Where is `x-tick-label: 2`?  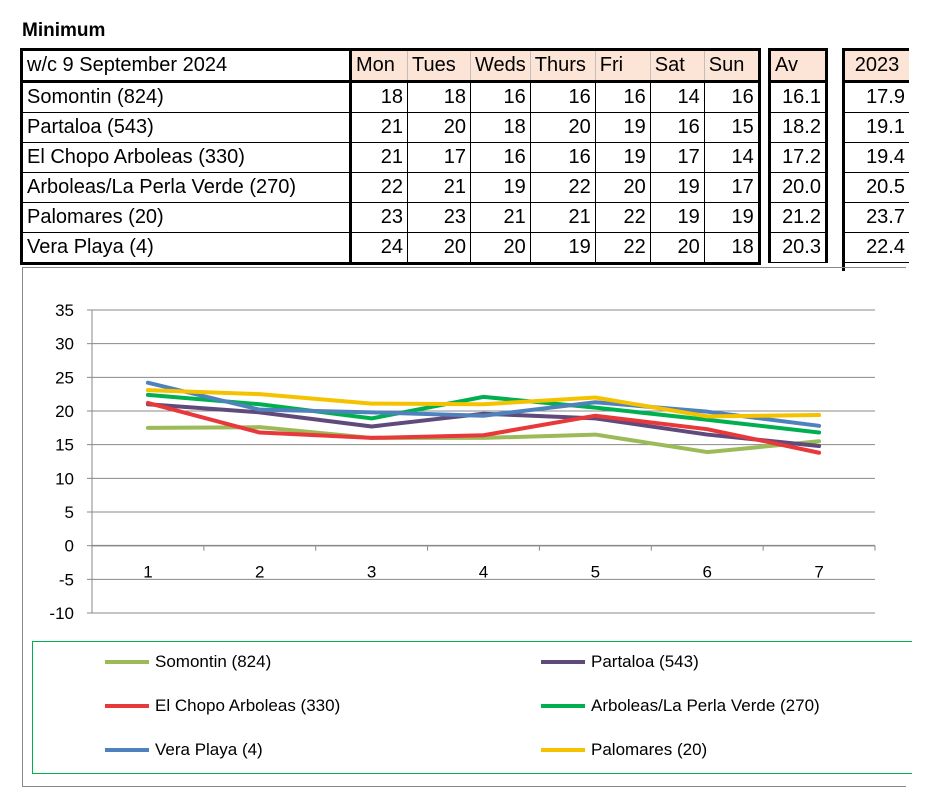 x-tick-label: 2 is located at coordinates (259, 572).